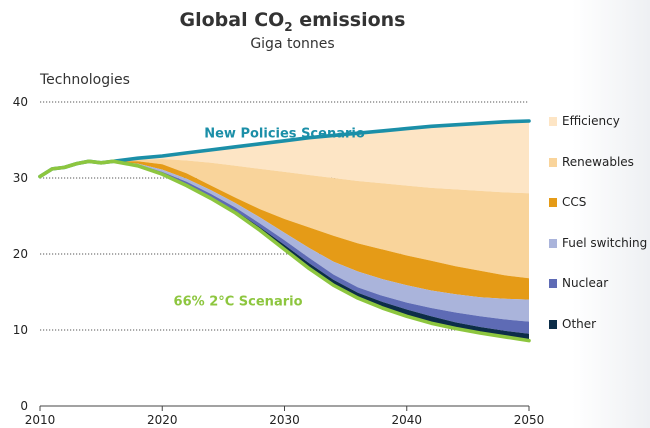  Describe the element at coordinates (288, 26) in the screenshot. I see `title-subscript: 2` at that location.